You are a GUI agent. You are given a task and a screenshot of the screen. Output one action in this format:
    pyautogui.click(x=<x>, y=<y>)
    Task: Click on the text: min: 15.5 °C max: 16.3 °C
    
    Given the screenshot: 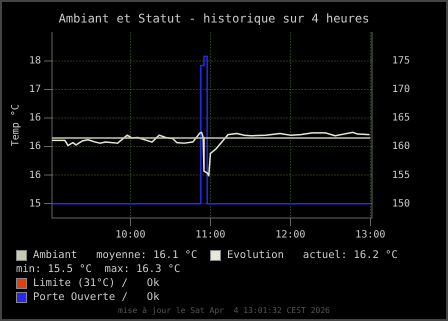 What is the action you would take?
    pyautogui.click(x=98, y=269)
    